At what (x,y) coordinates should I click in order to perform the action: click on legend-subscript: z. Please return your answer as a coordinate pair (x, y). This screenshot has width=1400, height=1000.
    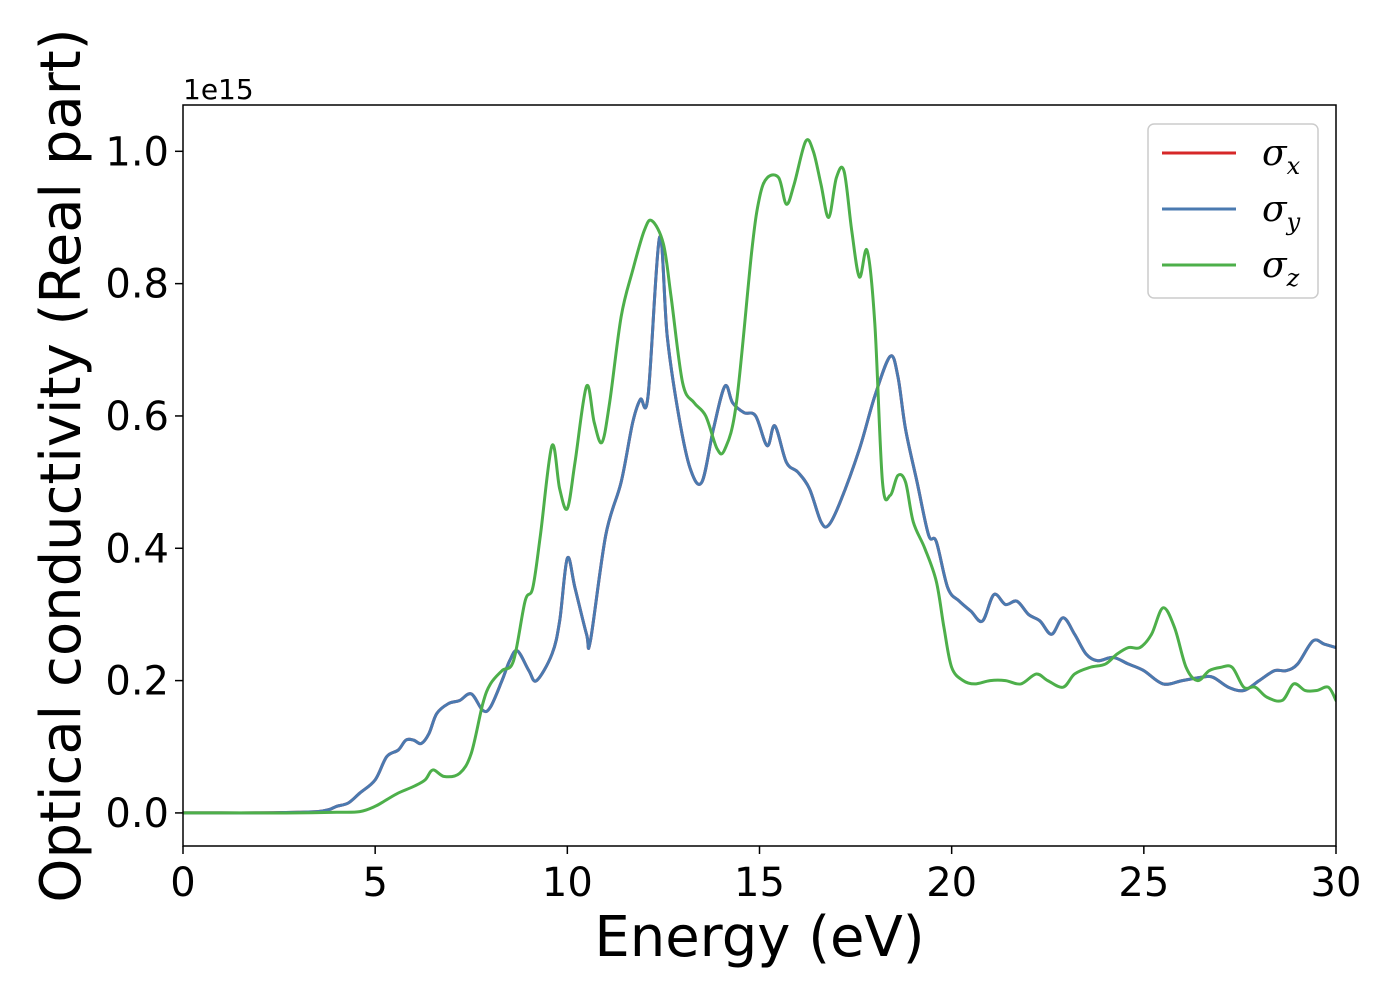
    Looking at the image, I should click on (1293, 278).